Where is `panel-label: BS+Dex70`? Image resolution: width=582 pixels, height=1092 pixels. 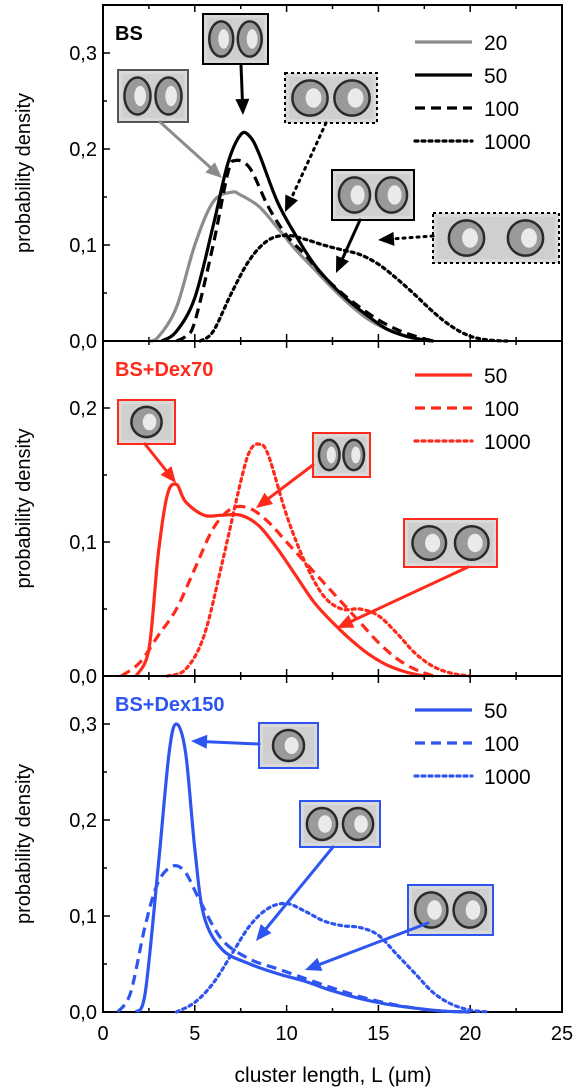 panel-label: BS+Dex70 is located at coordinates (164, 370).